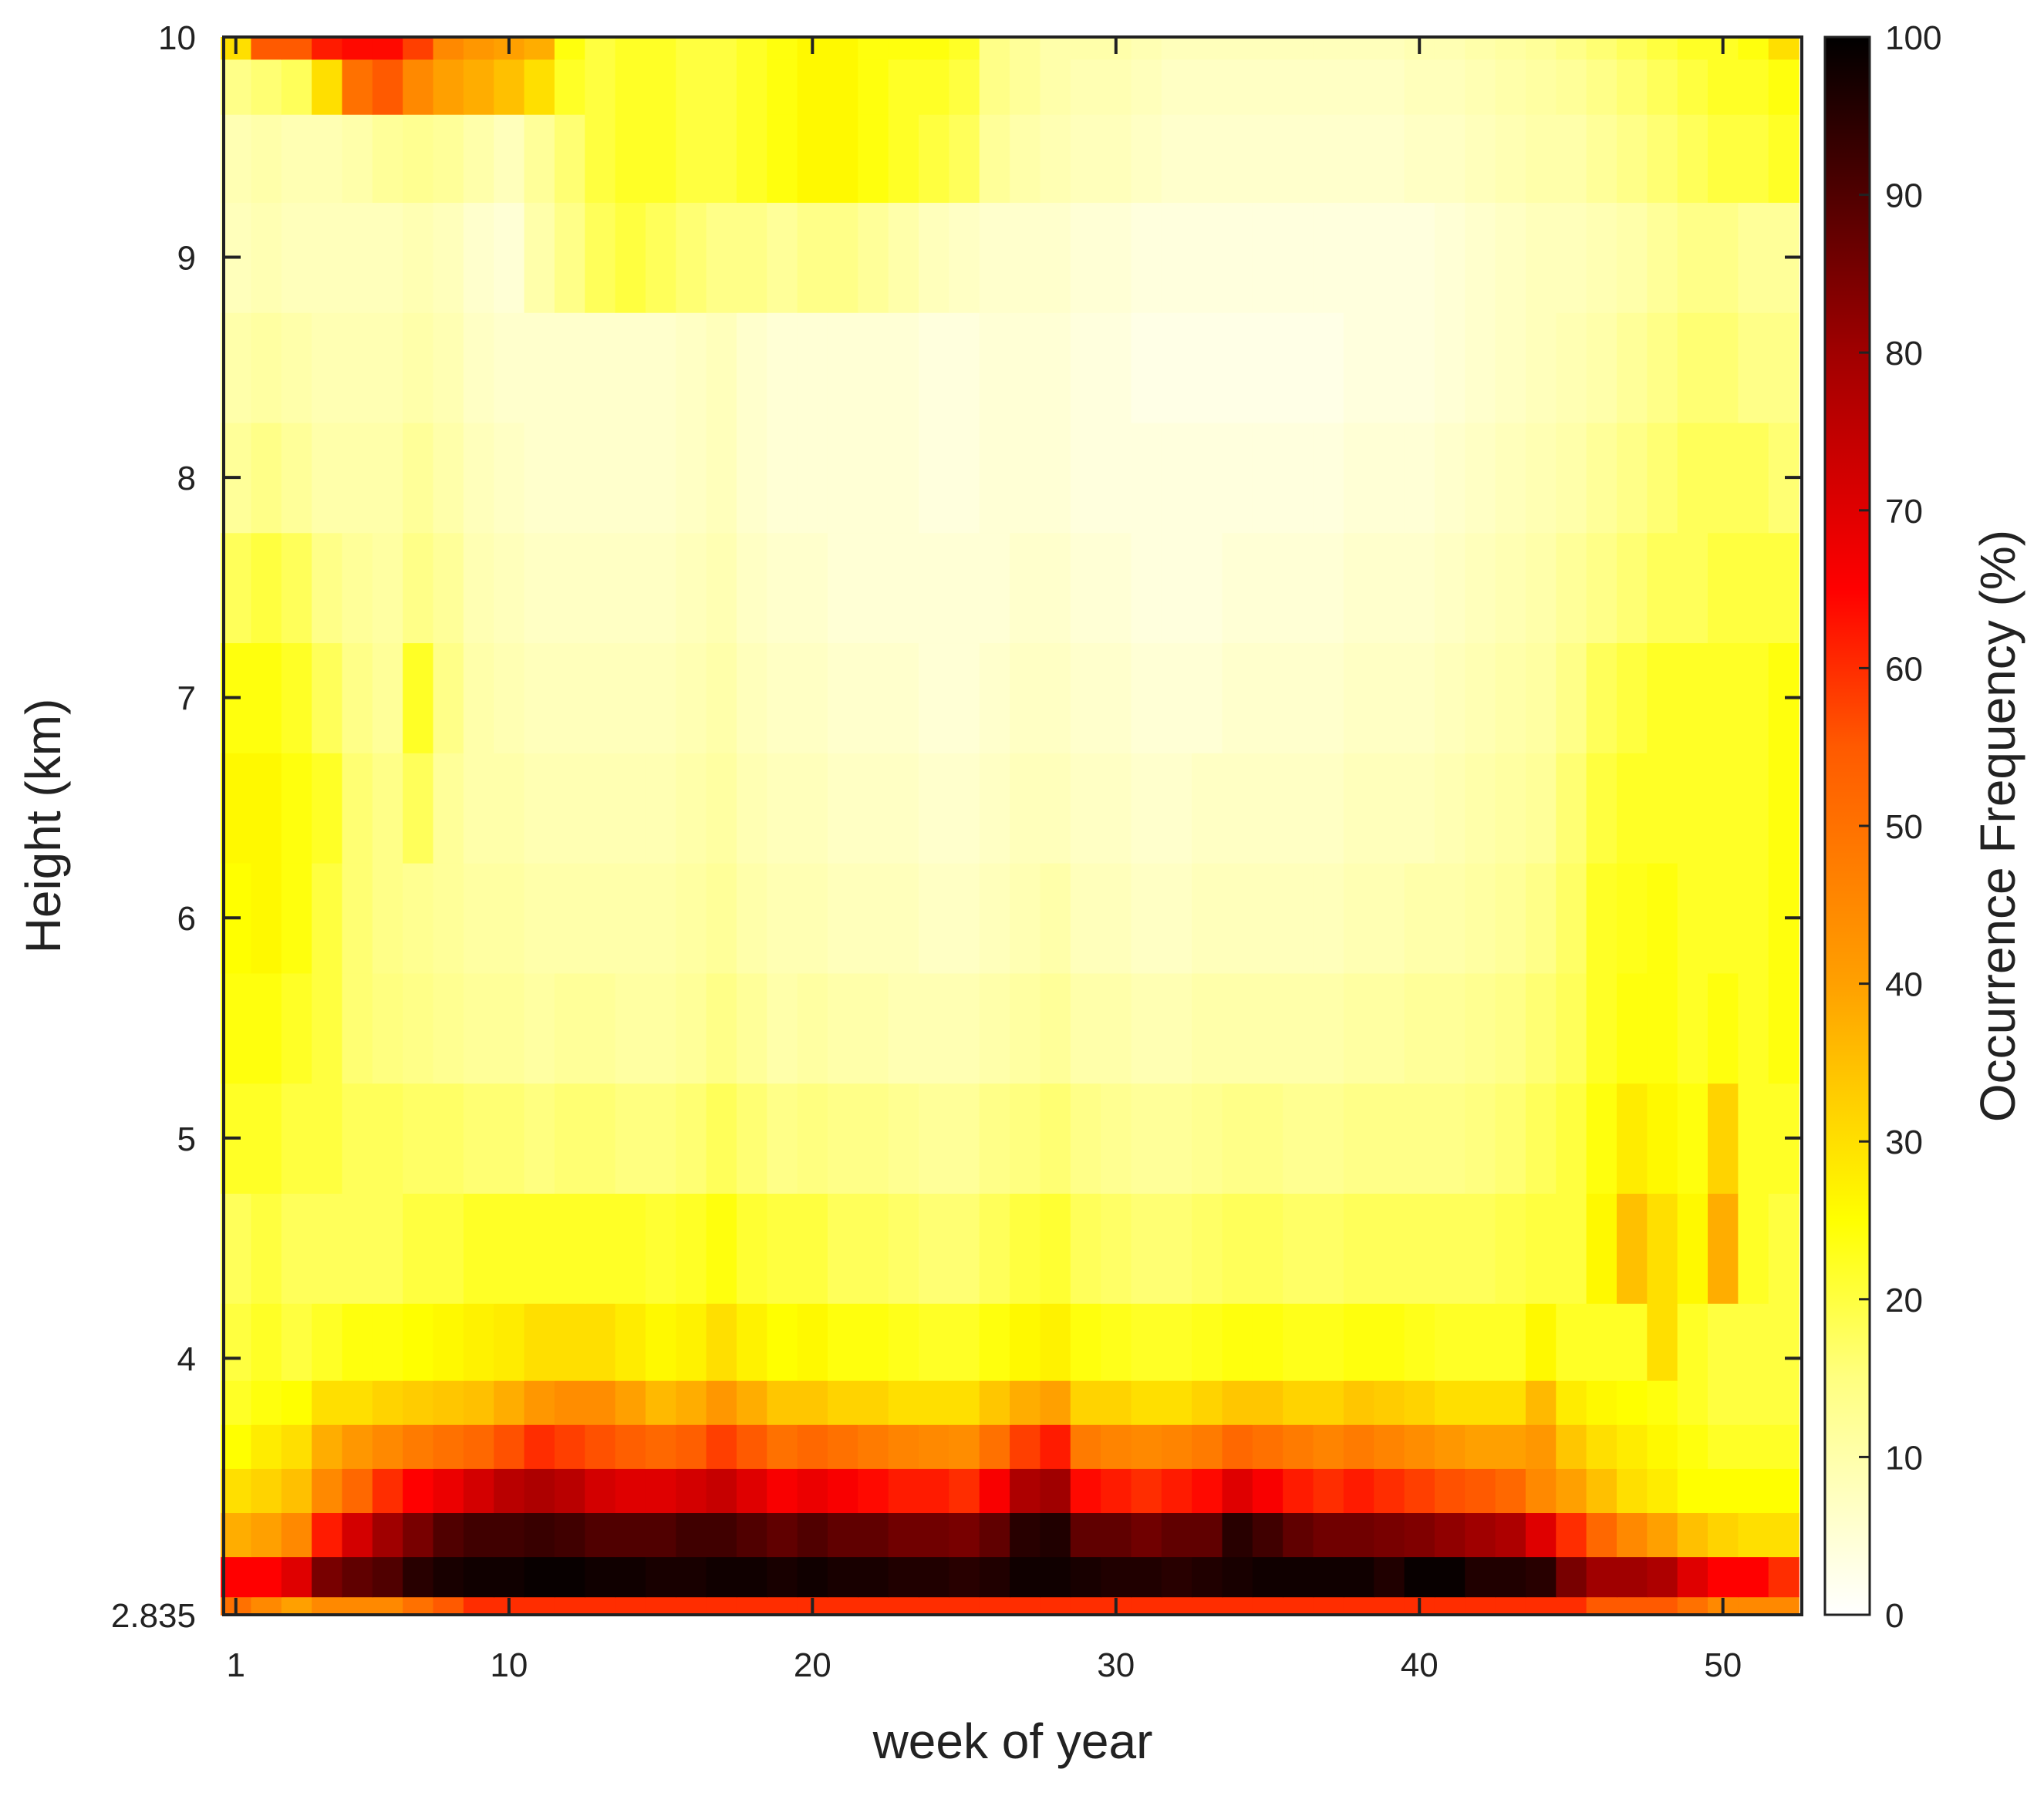 This screenshot has height=1796, width=2044. I want to click on y-tick-label: 10, so click(177, 38).